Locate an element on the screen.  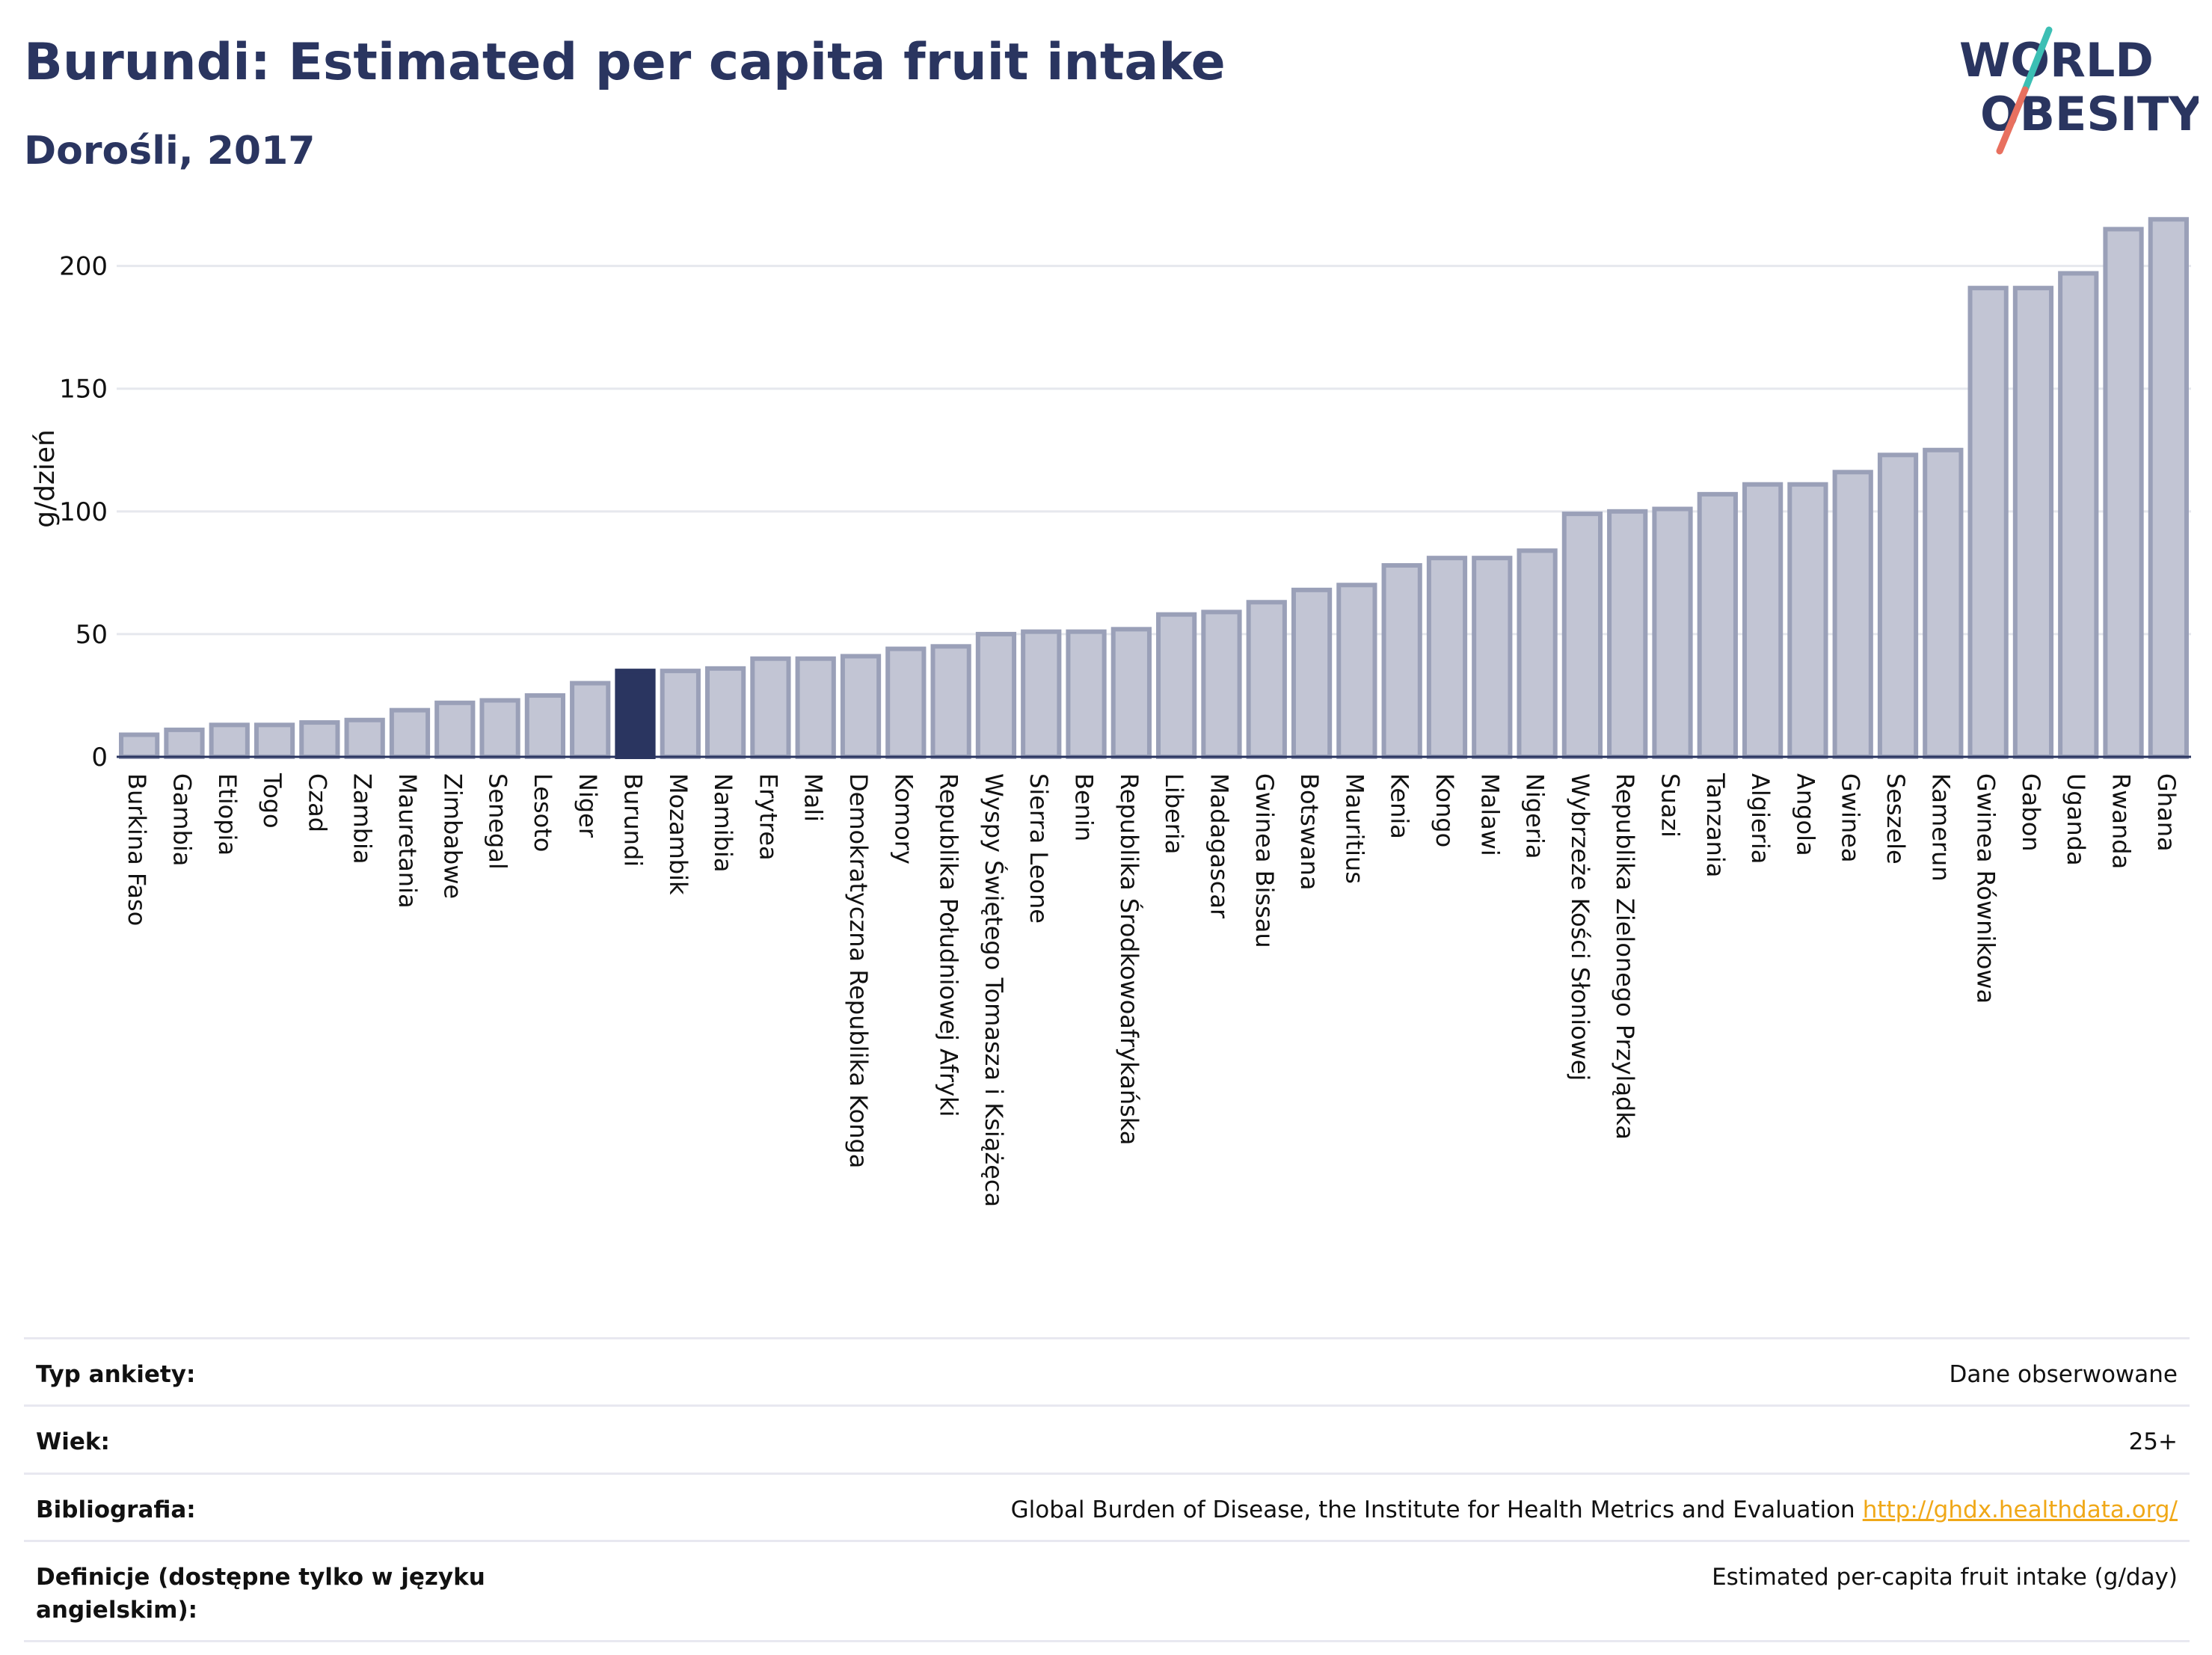
logo-slash-top is located at coordinates (2037, 59).